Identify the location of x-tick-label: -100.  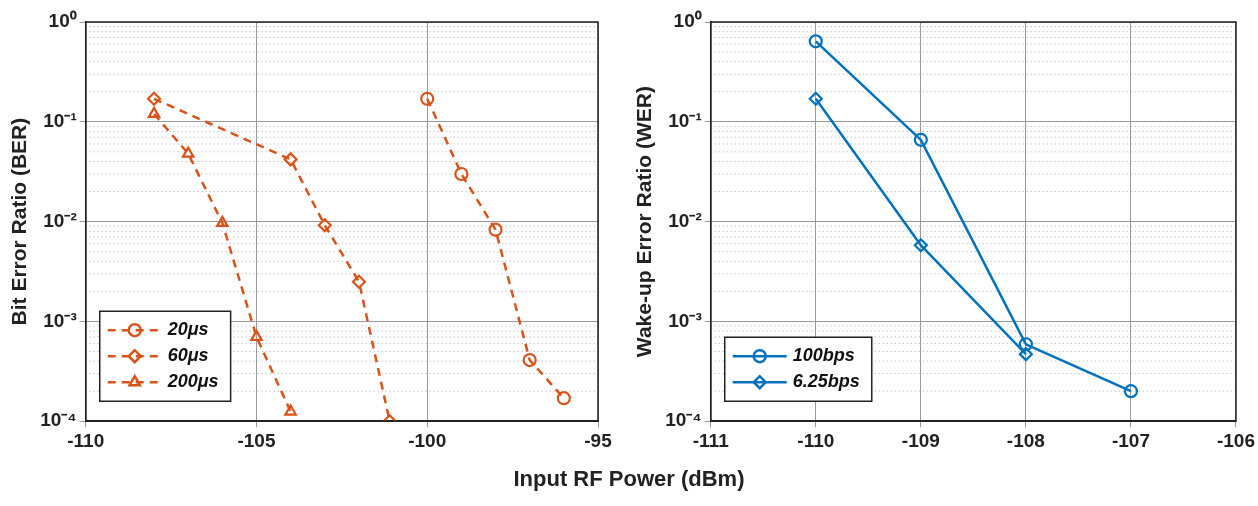
(427, 440).